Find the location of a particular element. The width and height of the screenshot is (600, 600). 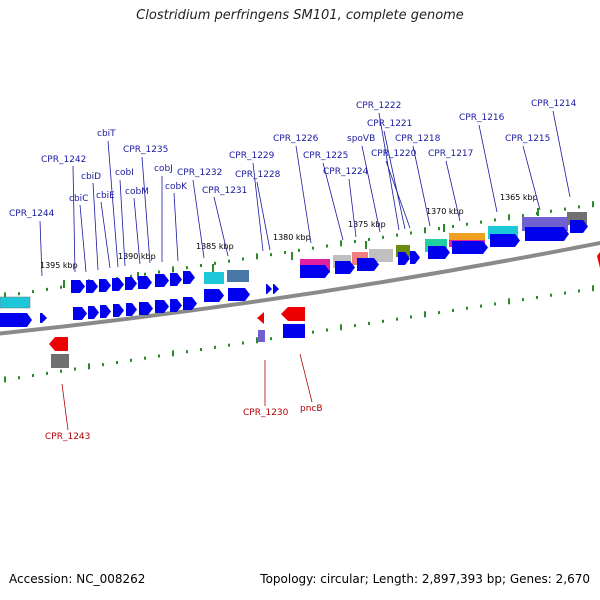

leader-line-reverse is located at coordinates (65, 407).